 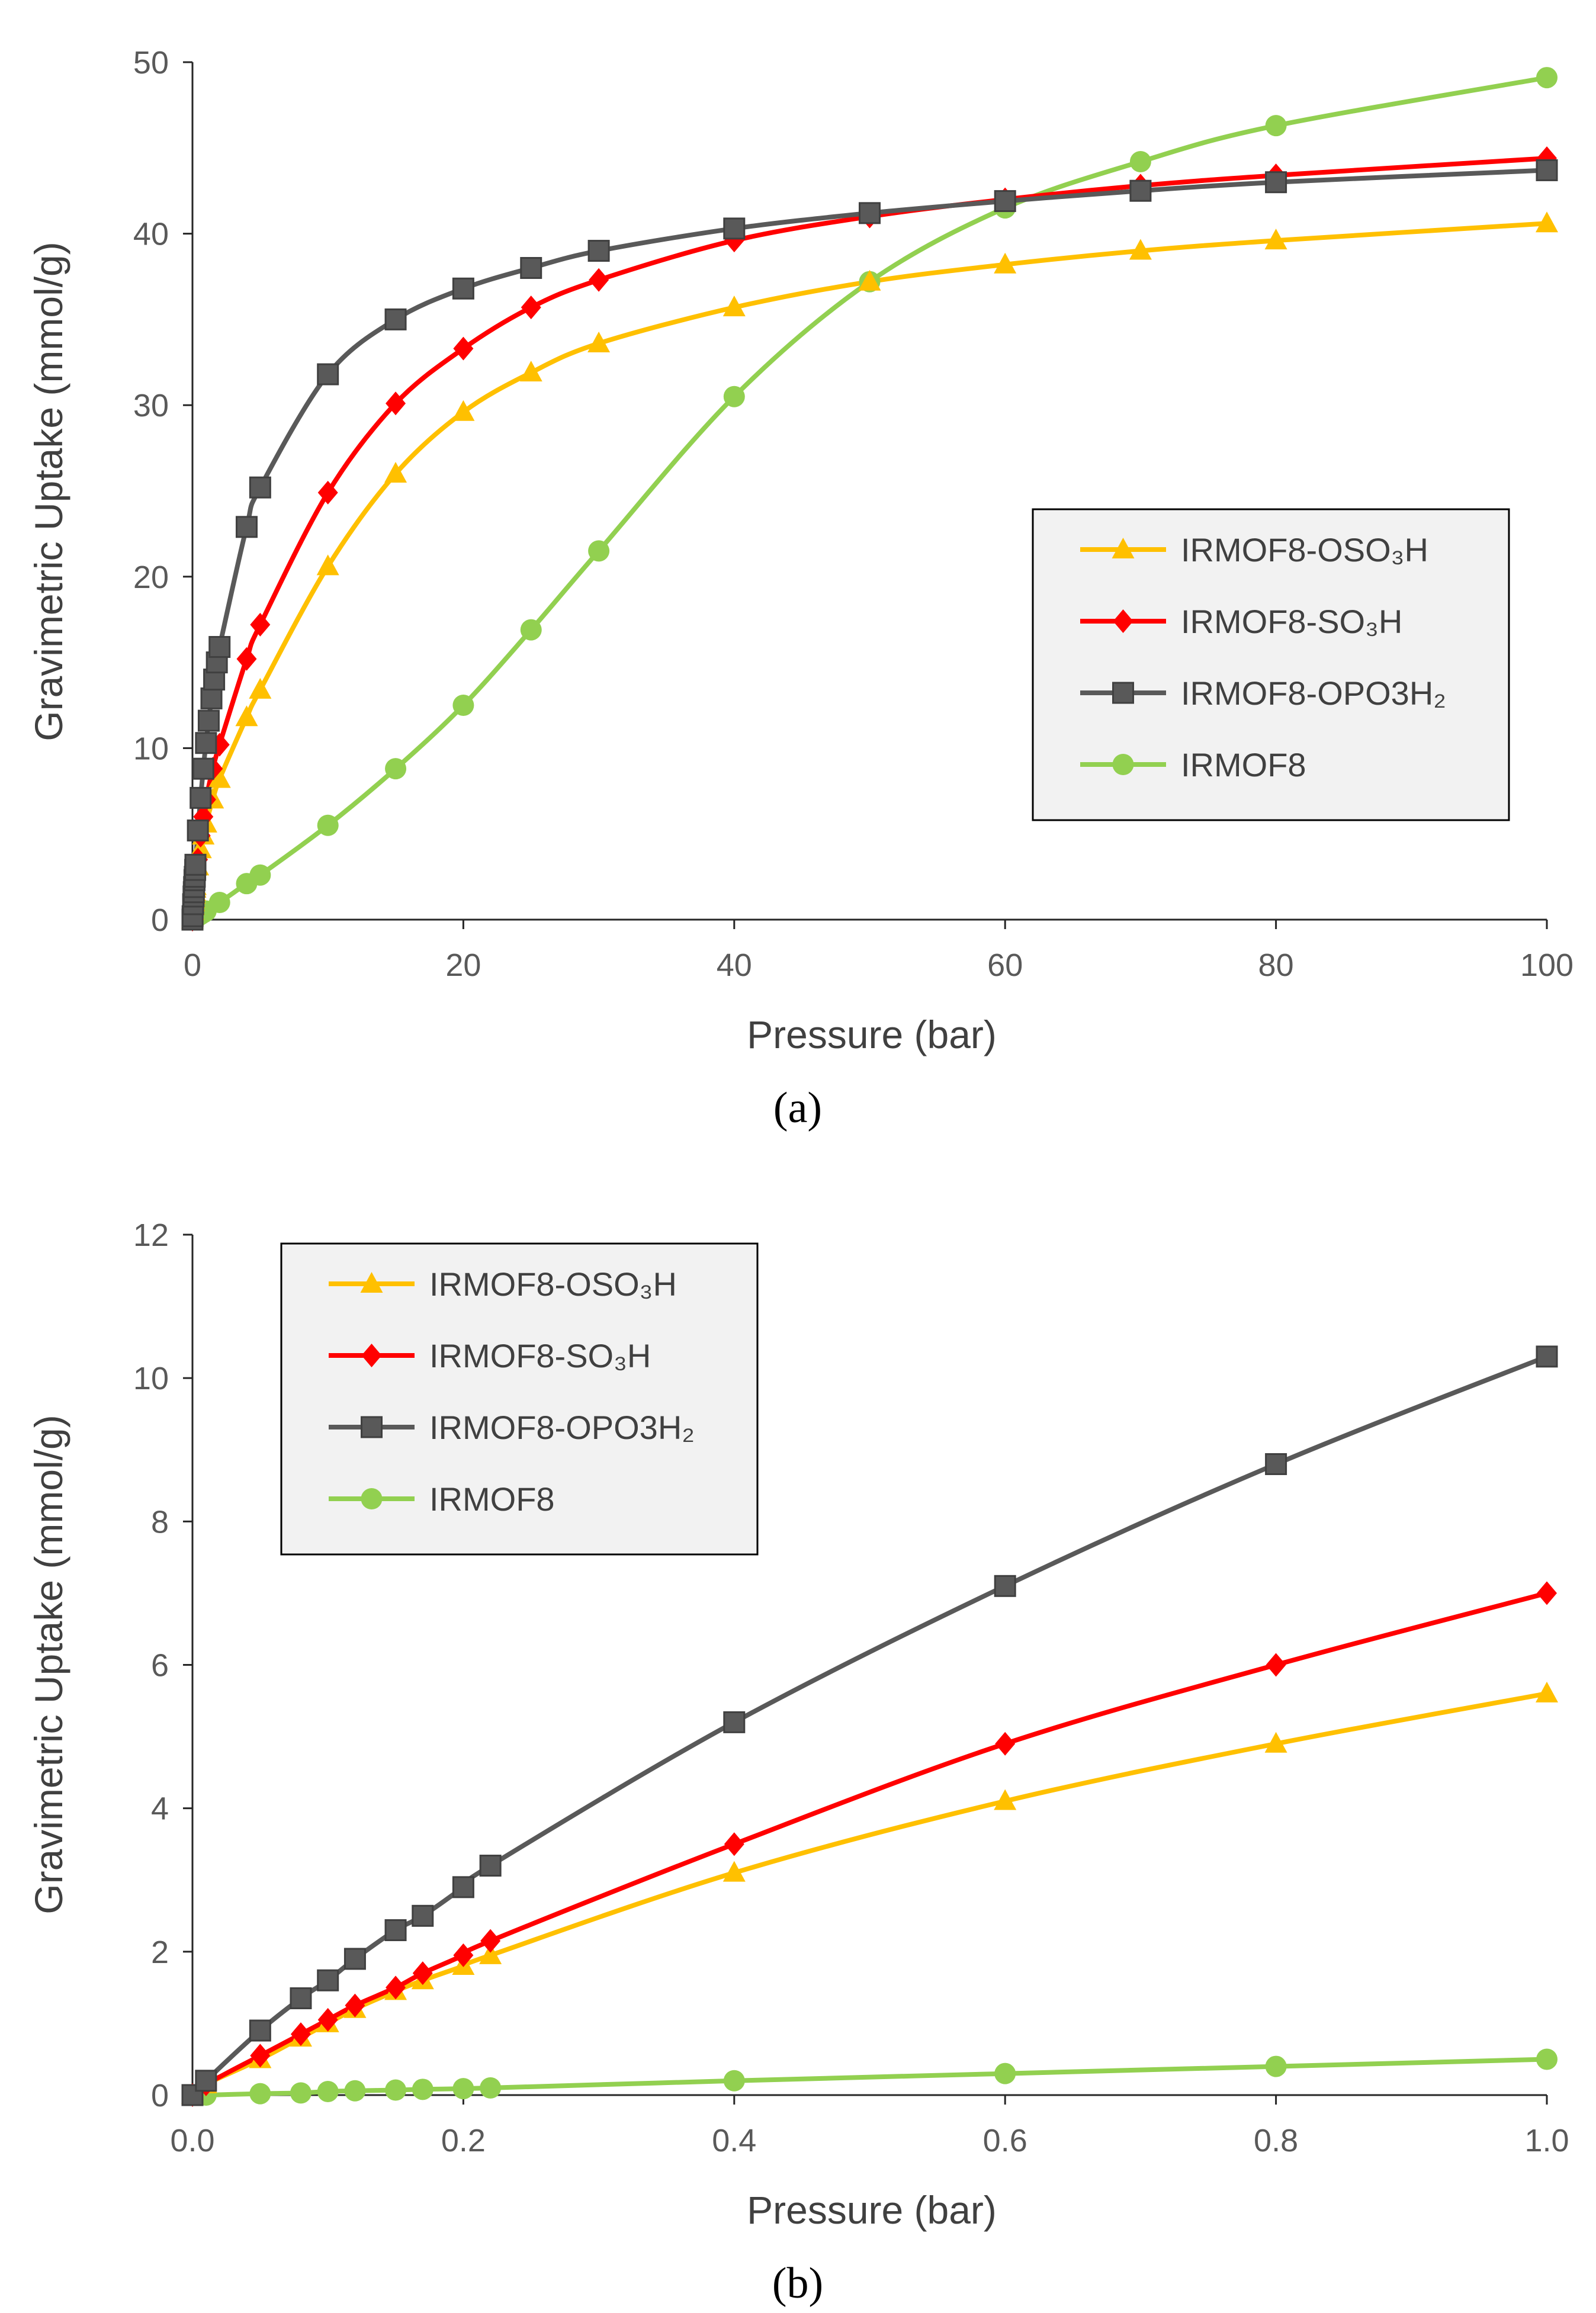 What do you see at coordinates (872, 1034) in the screenshot?
I see `x-axis-label-a: Pressure (bar)` at bounding box center [872, 1034].